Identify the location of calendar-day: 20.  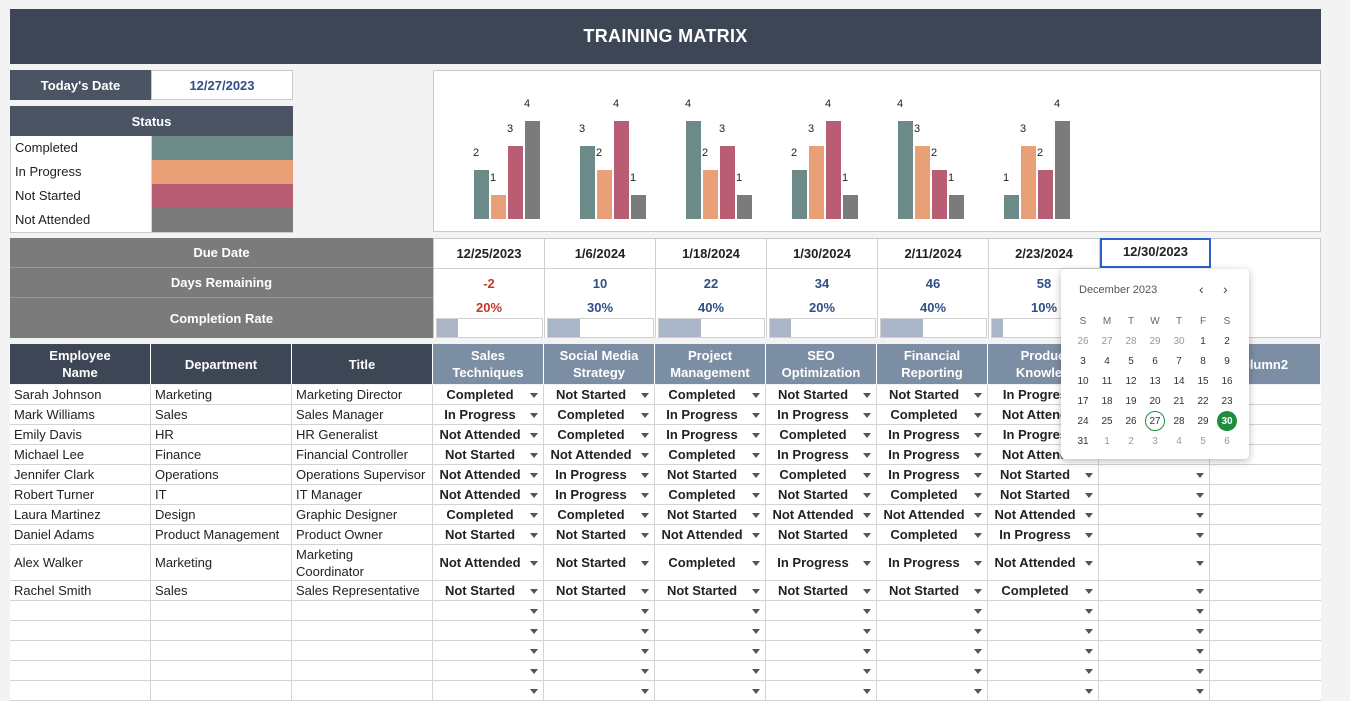
(1155, 401).